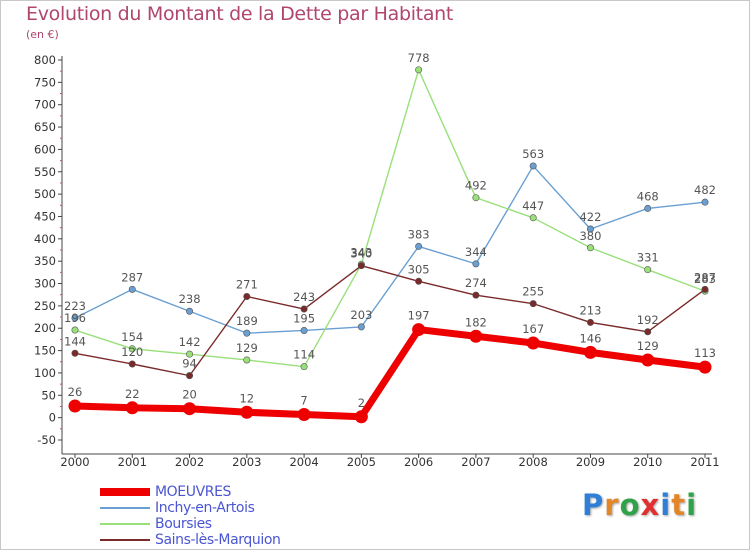  I want to click on data-label: 255, so click(533, 292).